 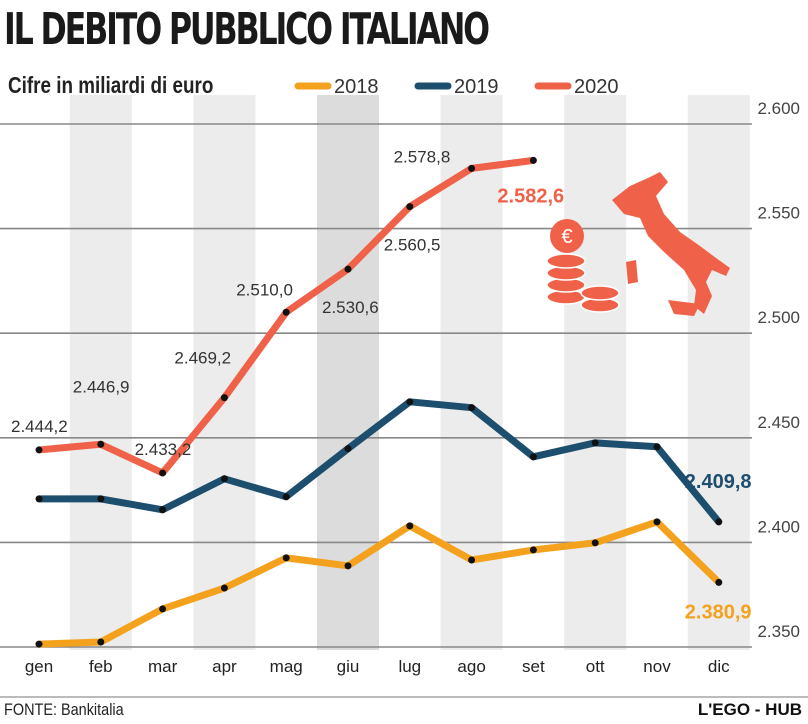 What do you see at coordinates (472, 560) in the screenshot?
I see `data-point-2018-ago` at bounding box center [472, 560].